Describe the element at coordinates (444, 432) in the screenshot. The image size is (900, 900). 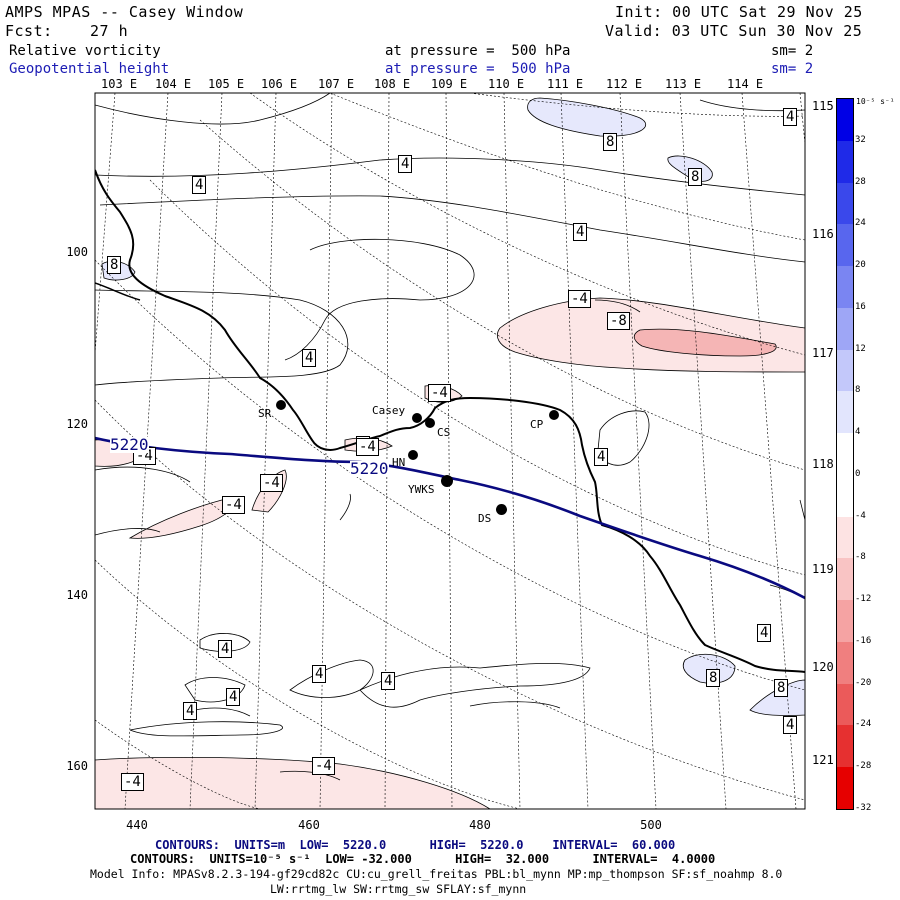
I see `station-label: CS` at that location.